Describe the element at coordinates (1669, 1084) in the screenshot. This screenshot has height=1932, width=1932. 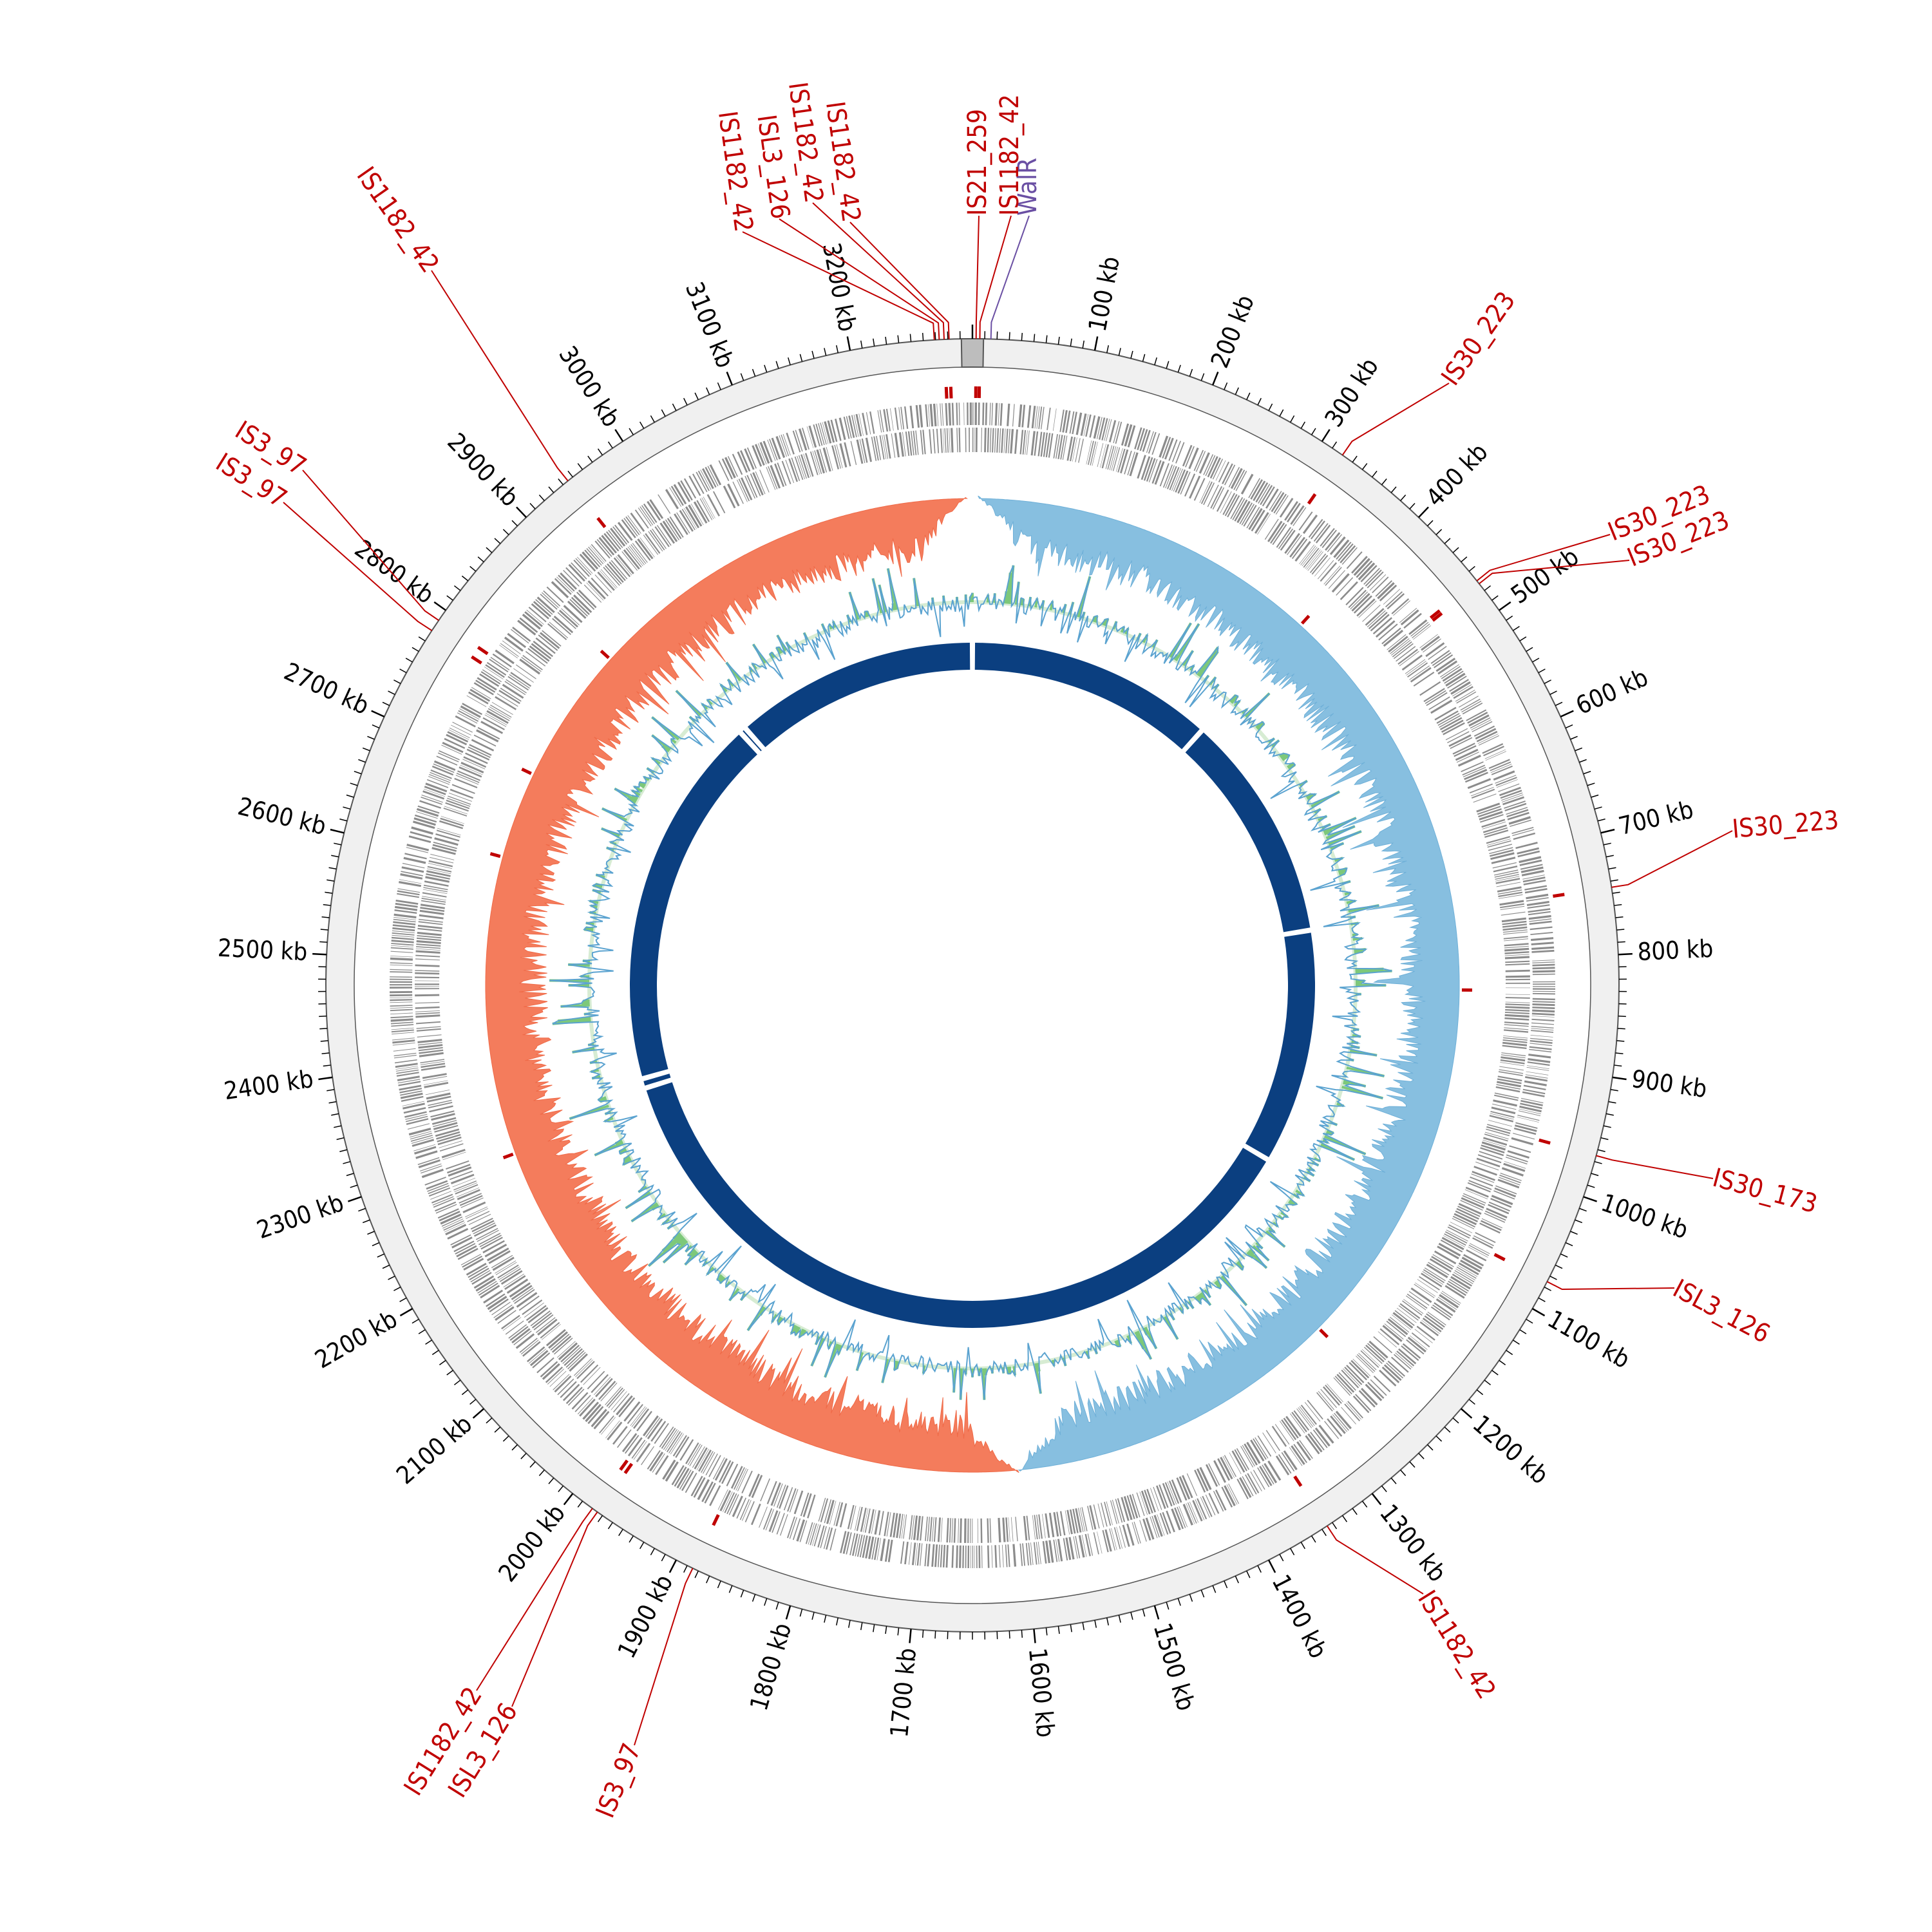
I see `tick-label: 900 kb` at that location.